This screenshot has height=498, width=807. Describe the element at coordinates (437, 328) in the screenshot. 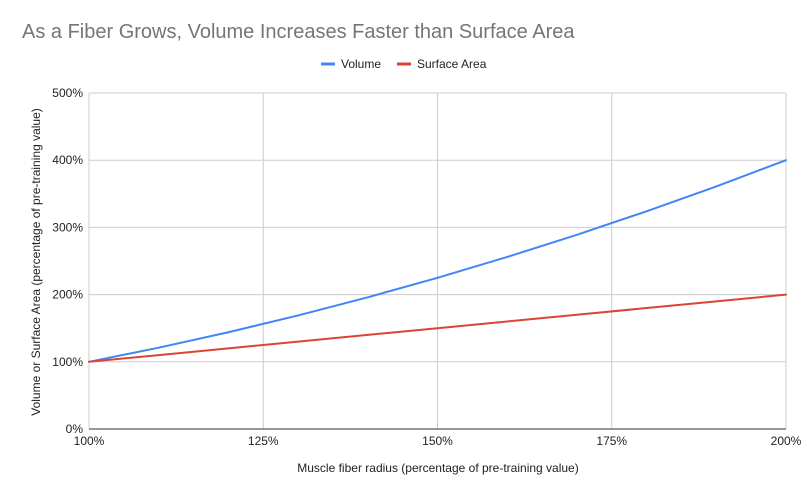

I see `series-line-surface-area` at that location.